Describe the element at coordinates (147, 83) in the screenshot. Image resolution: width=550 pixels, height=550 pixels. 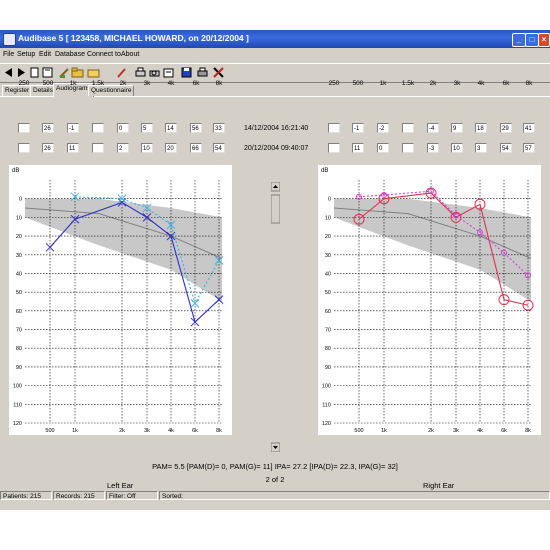
I see `left-freq-5: 3k` at that location.